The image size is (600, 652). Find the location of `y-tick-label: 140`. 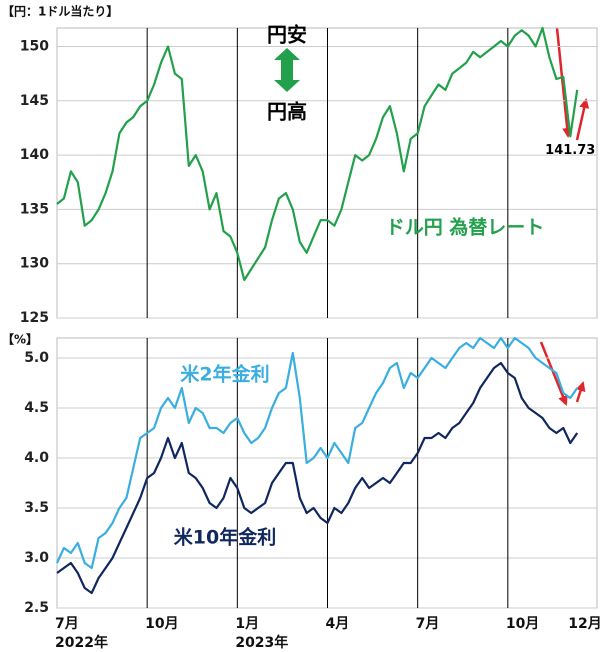

y-tick-label: 140 is located at coordinates (34, 155).